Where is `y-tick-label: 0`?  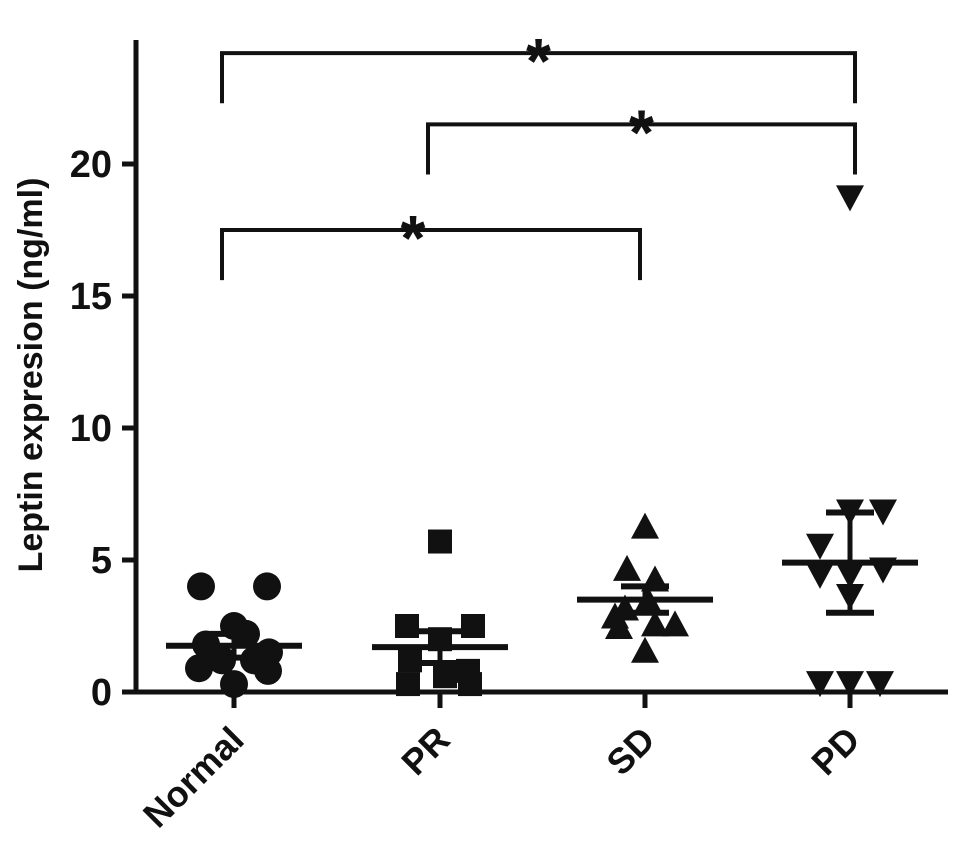
y-tick-label: 0 is located at coordinates (101, 693).